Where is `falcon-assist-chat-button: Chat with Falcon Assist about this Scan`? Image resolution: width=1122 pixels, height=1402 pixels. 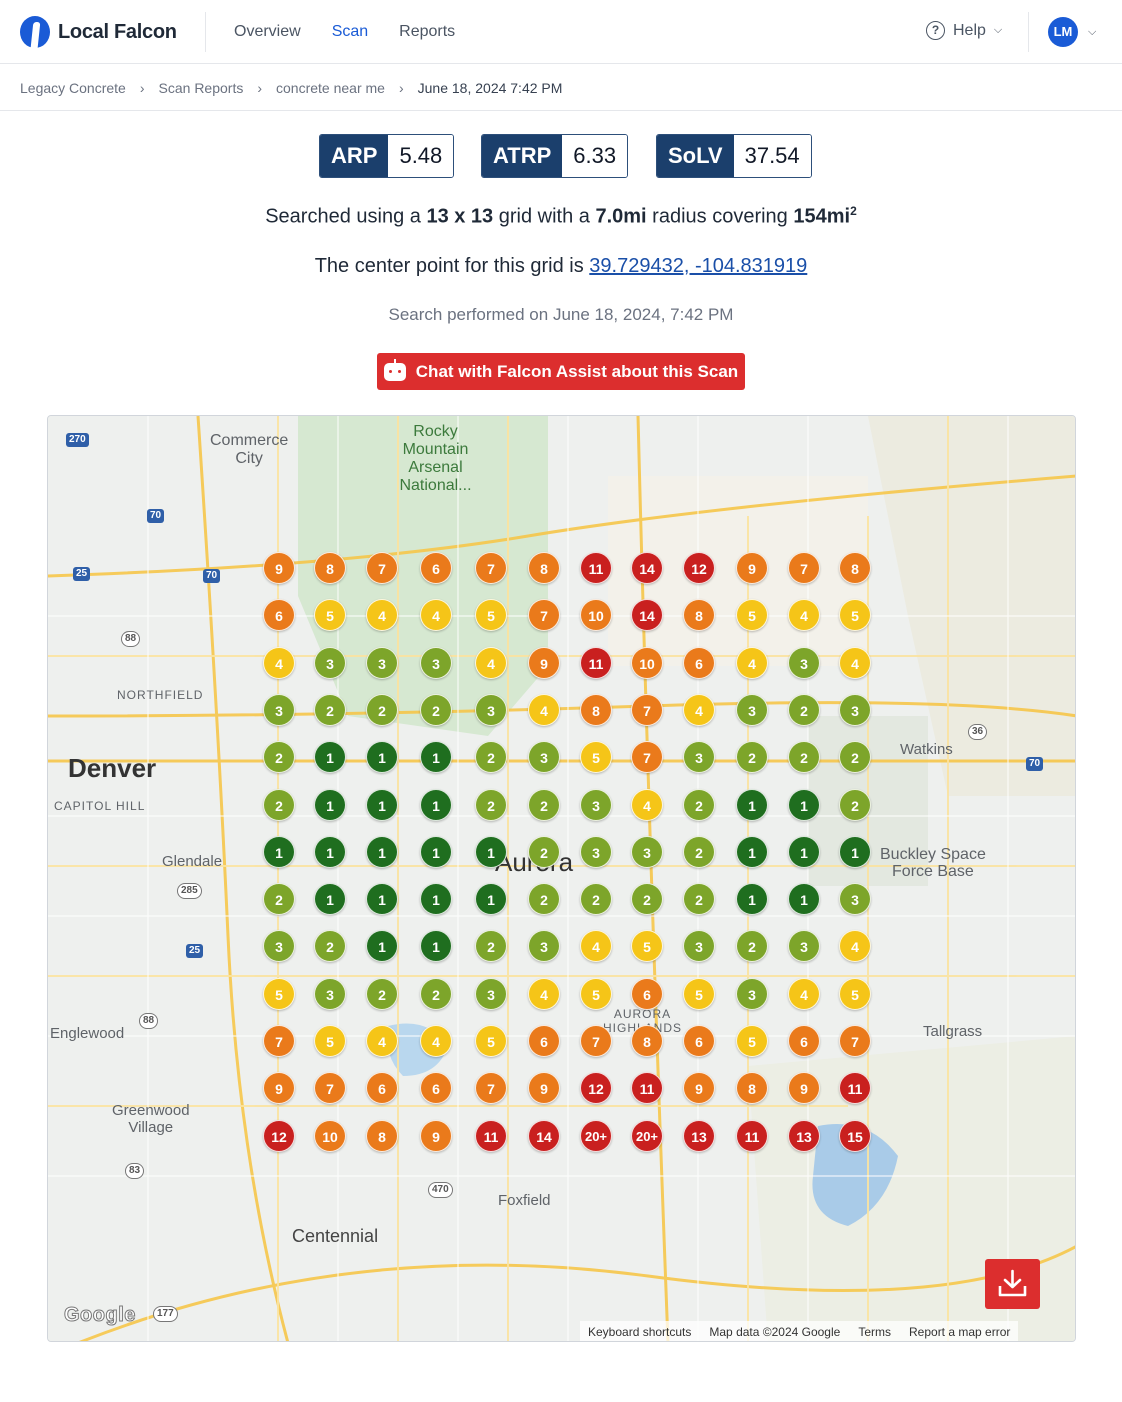
falcon-assist-chat-button: Chat with Falcon Assist about this Scan is located at coordinates (561, 371).